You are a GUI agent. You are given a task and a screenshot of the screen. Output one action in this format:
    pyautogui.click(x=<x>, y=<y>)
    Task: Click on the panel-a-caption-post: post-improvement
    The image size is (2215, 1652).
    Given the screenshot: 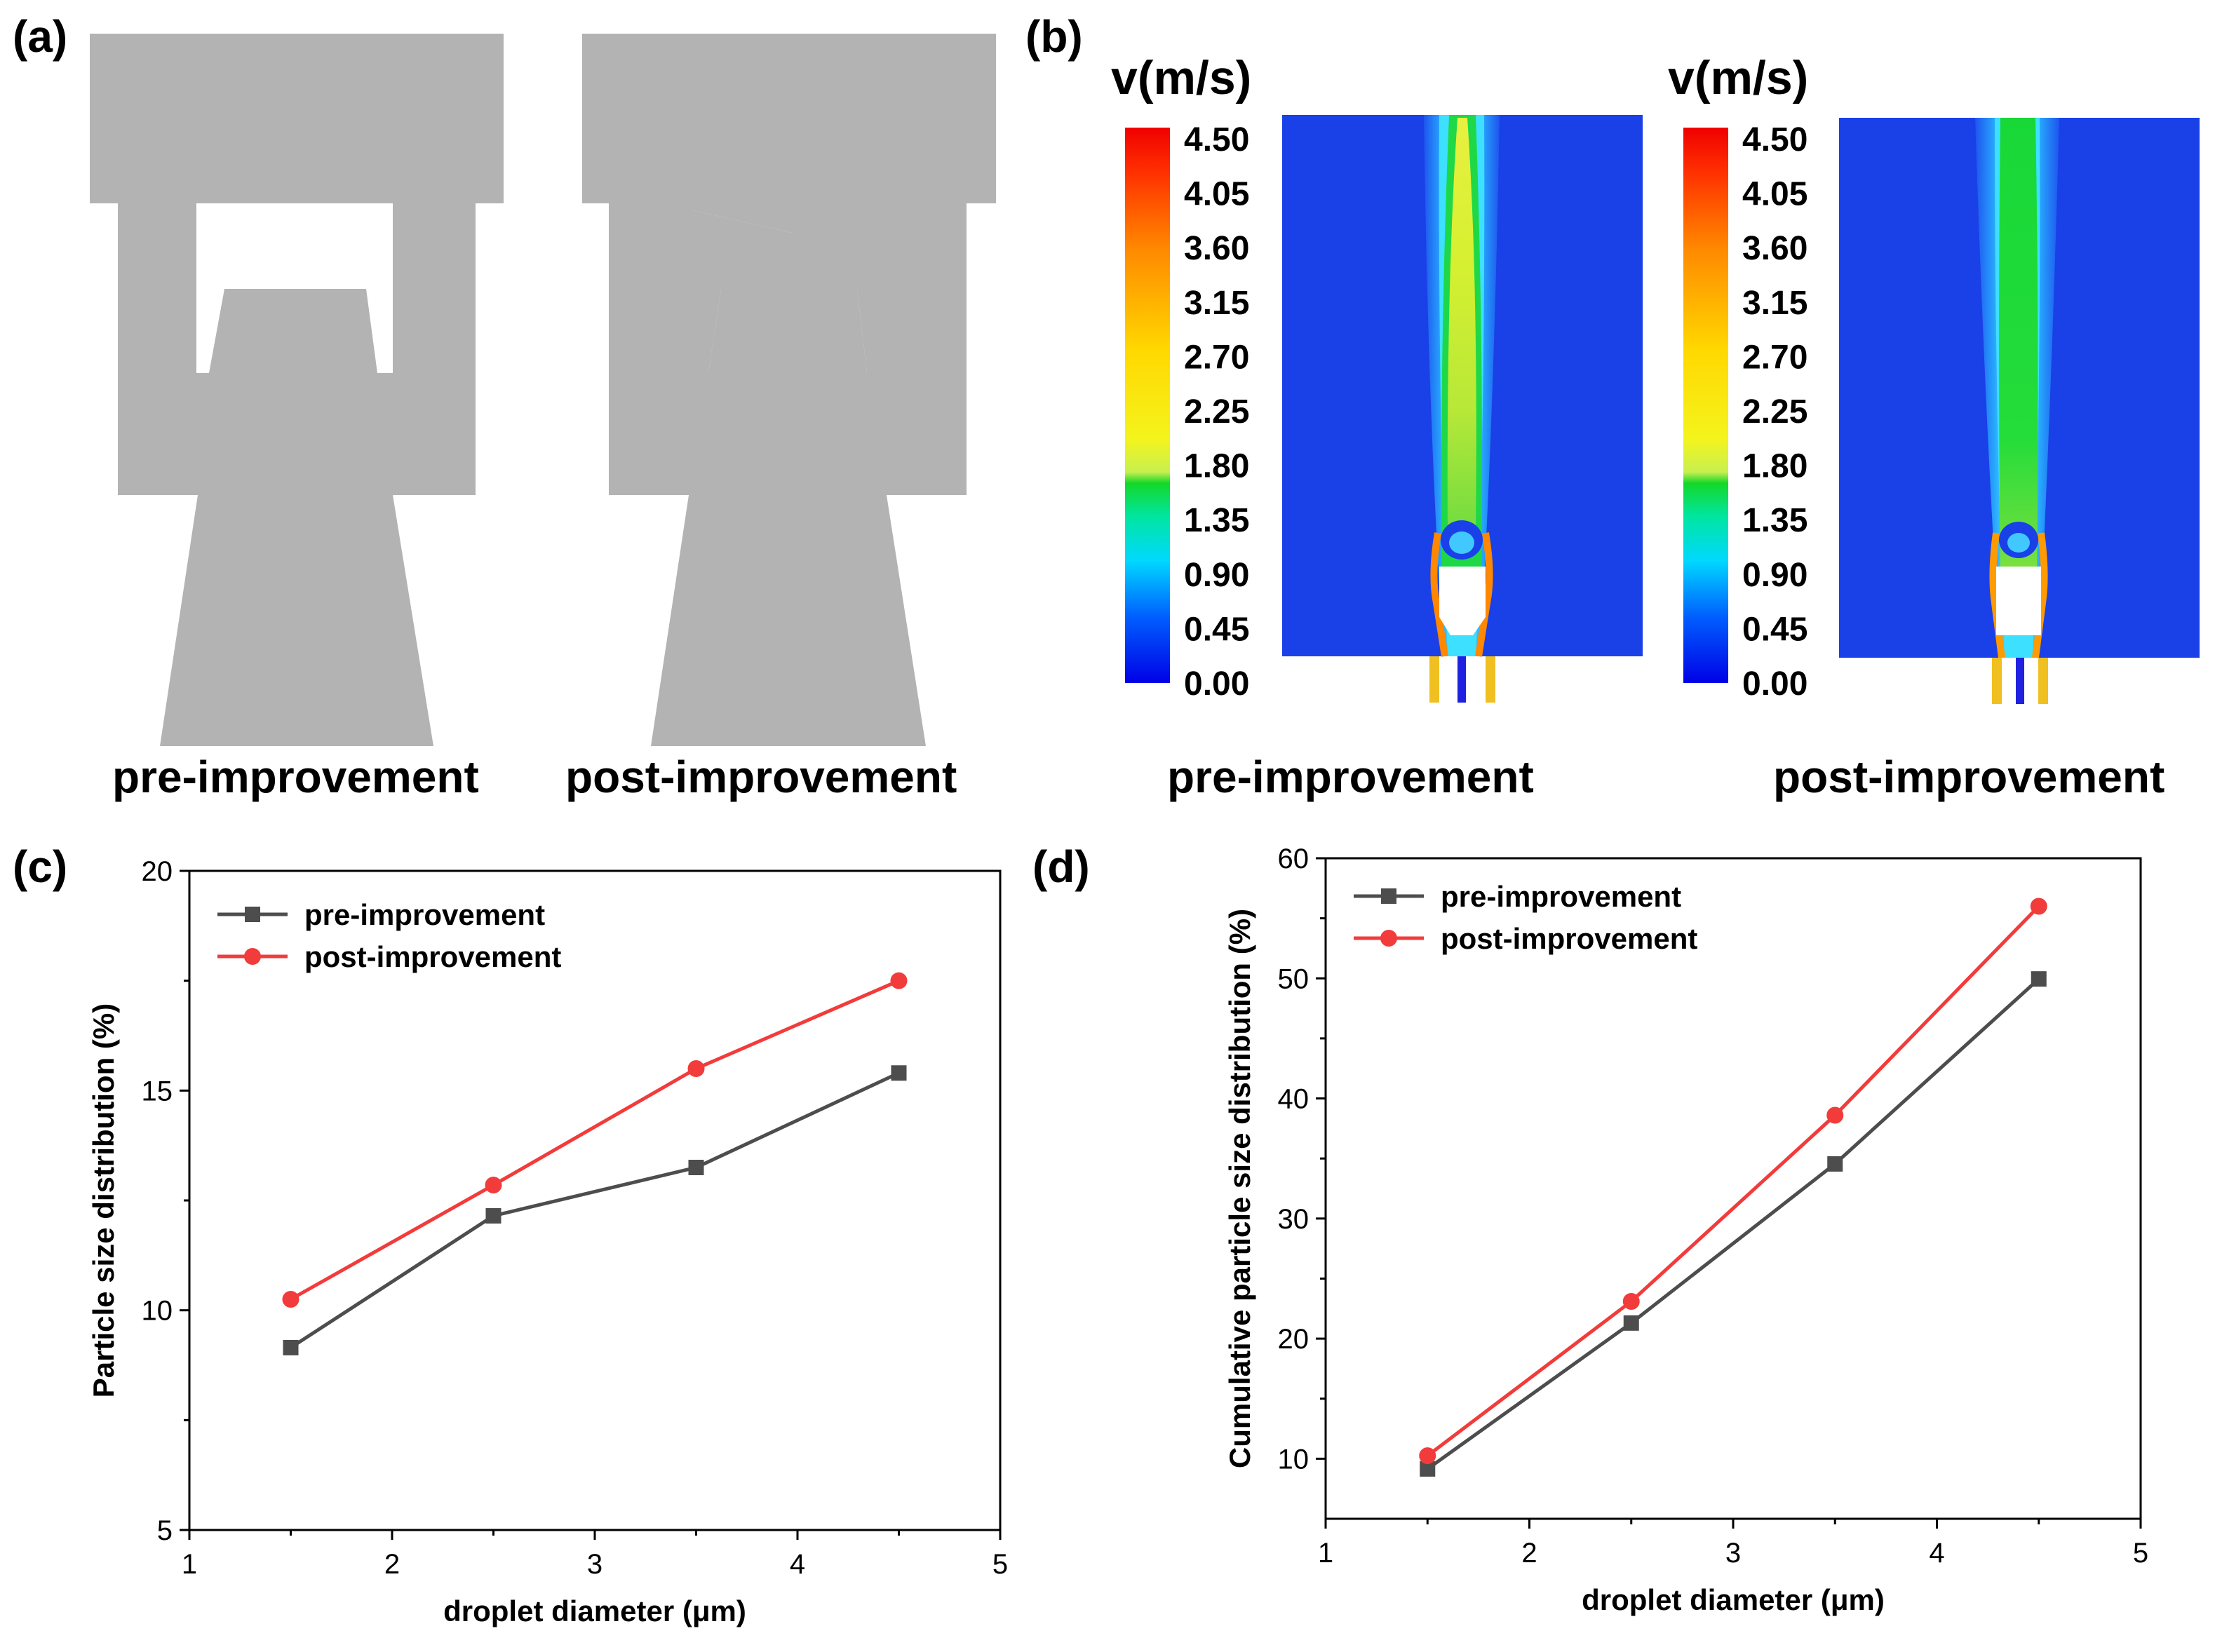 What is the action you would take?
    pyautogui.click(x=761, y=777)
    